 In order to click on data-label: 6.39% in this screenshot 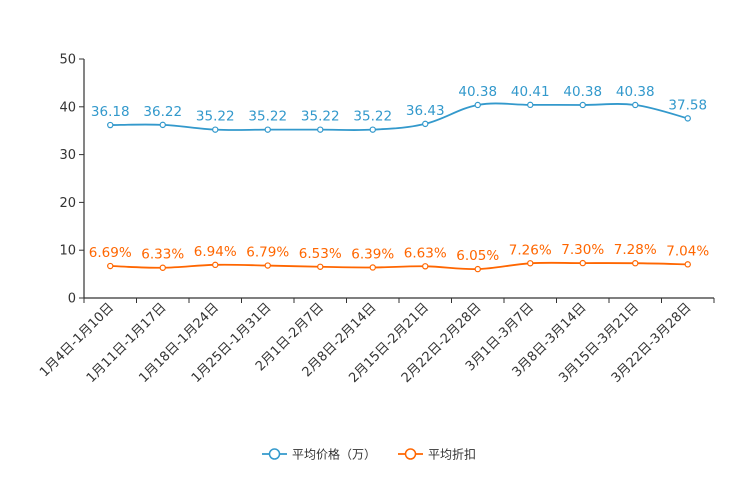, I will do `click(372, 254)`.